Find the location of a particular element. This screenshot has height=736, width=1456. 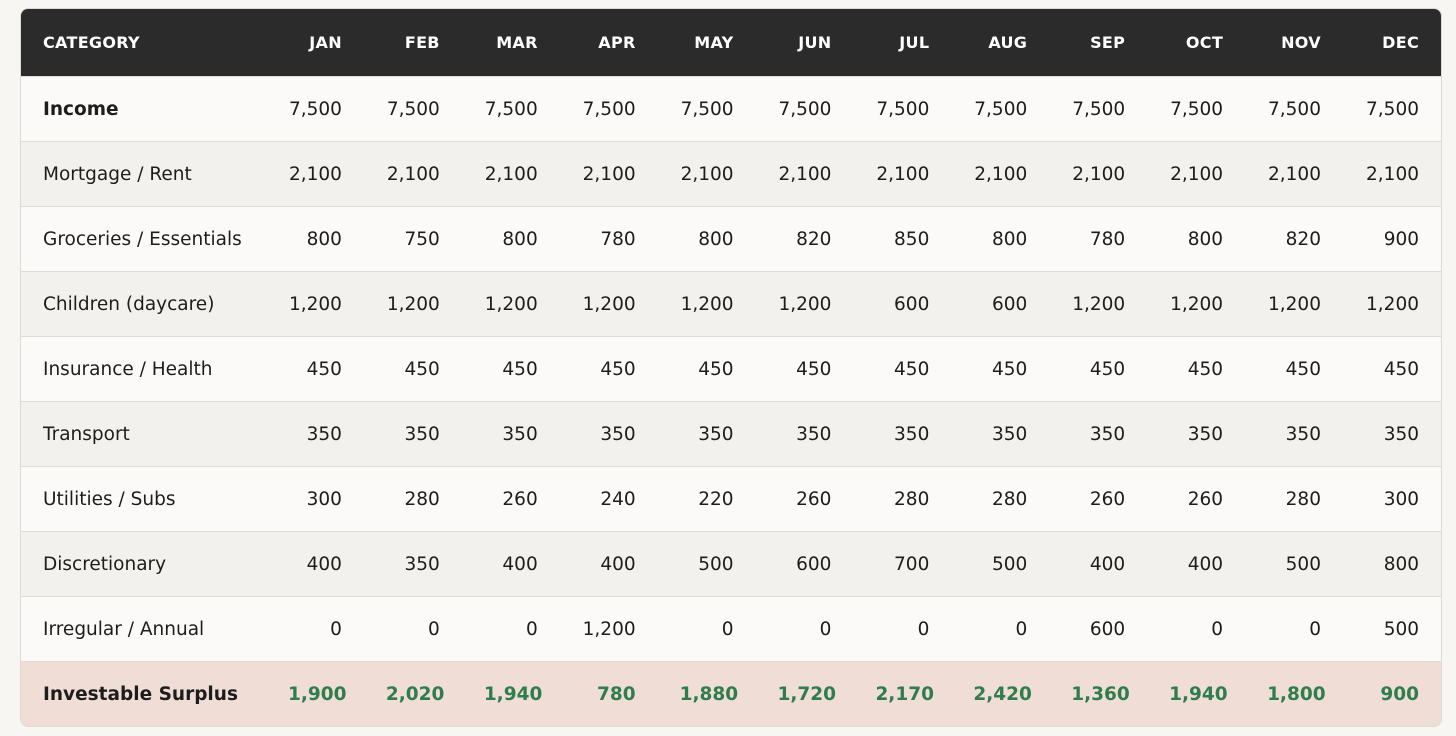

value-cell: 1,720 is located at coordinates (804, 693).